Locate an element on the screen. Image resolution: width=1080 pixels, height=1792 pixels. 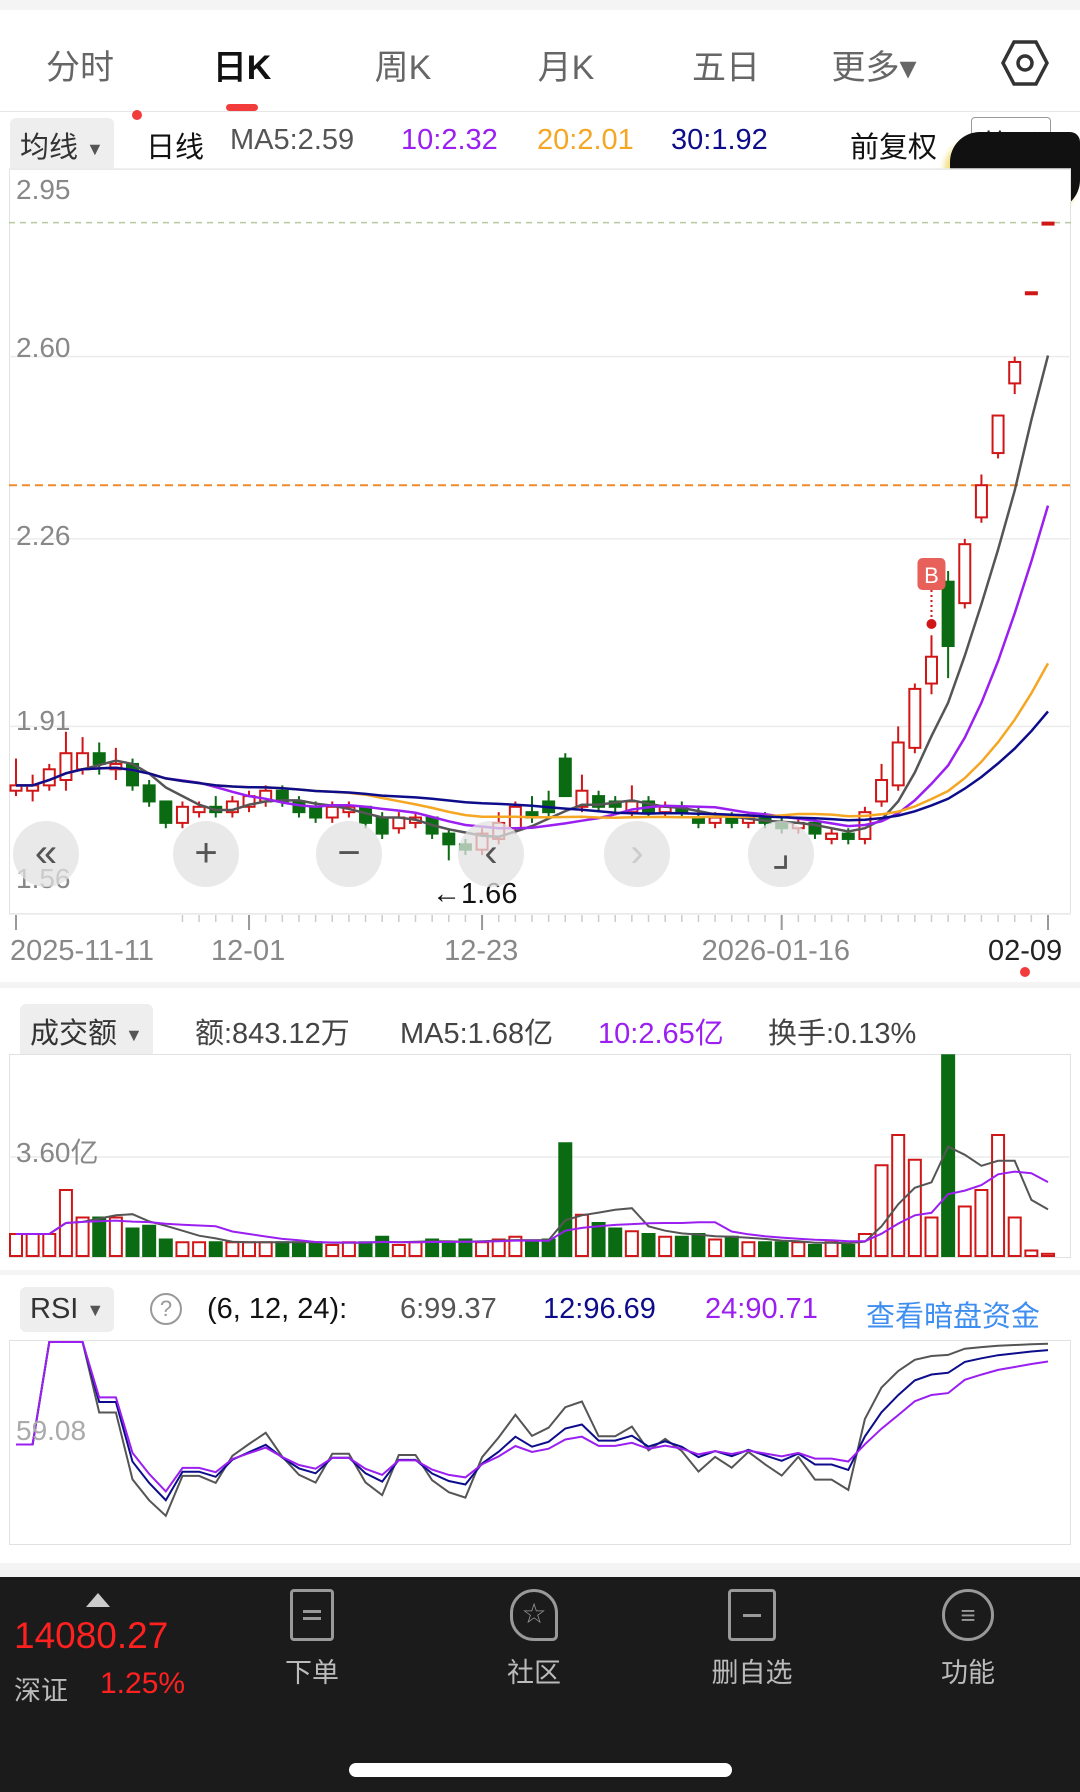
tab-weekly-k: 周K is located at coordinates (403, 68).